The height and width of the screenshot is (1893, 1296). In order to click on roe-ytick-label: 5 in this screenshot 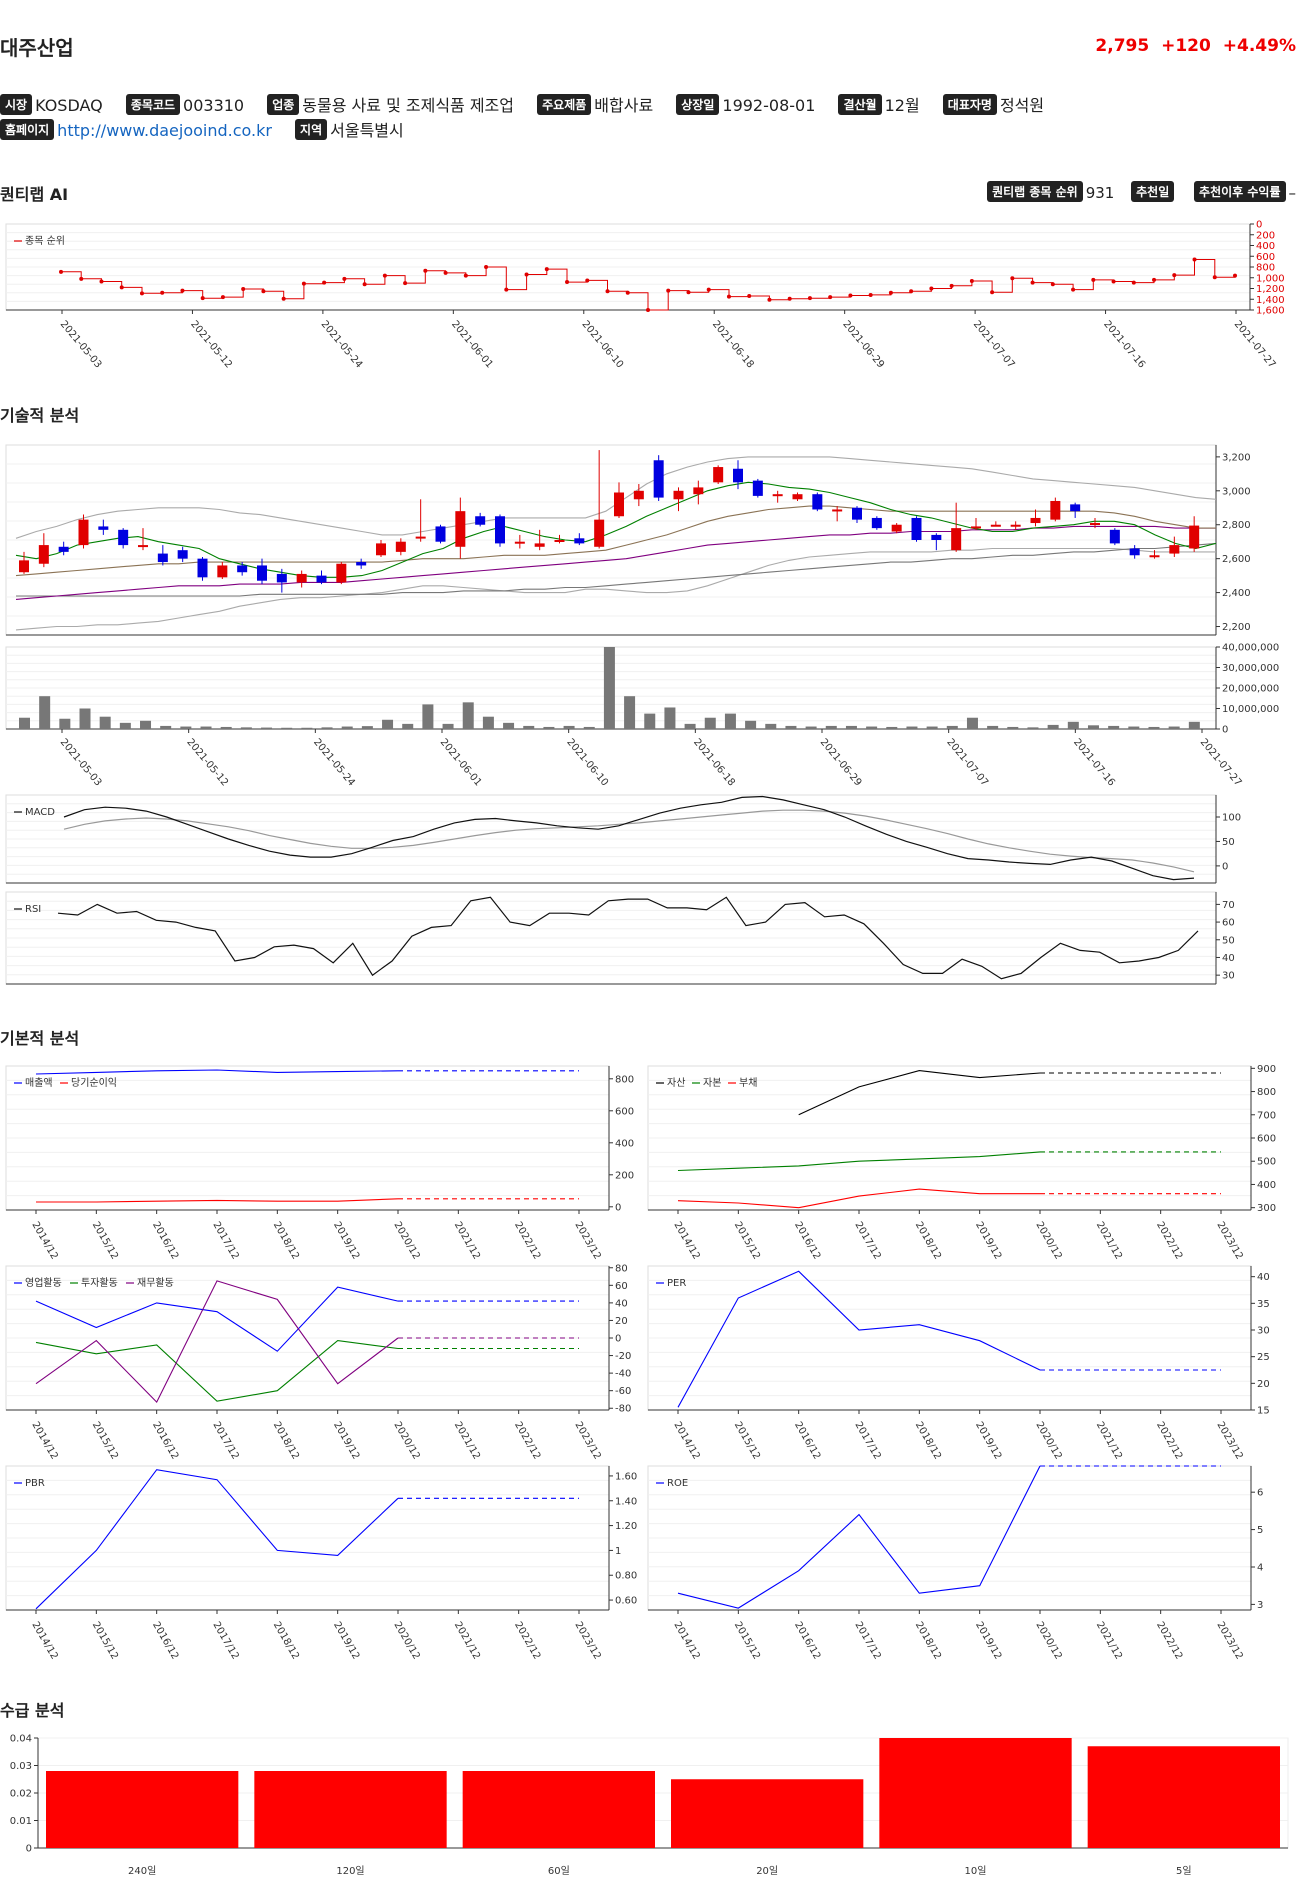, I will do `click(1260, 1530)`.